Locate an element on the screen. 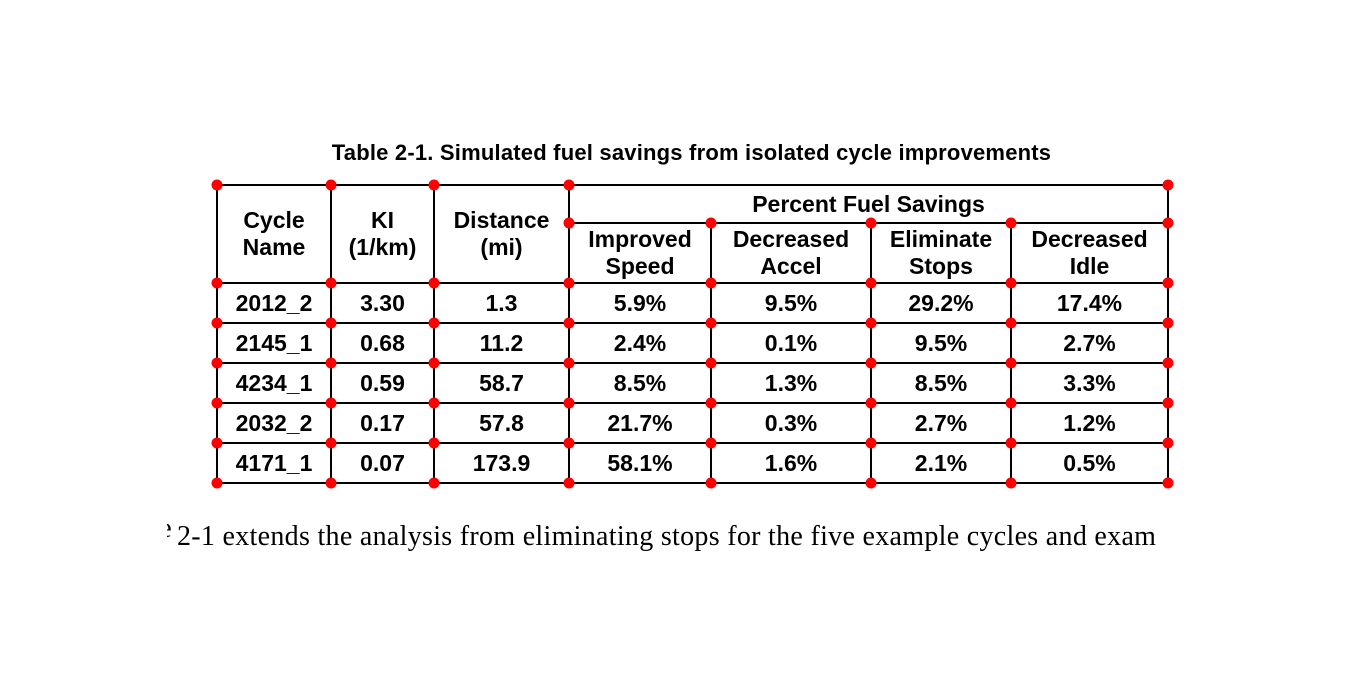  cell-improved-speed: 5.9% is located at coordinates (640, 303).